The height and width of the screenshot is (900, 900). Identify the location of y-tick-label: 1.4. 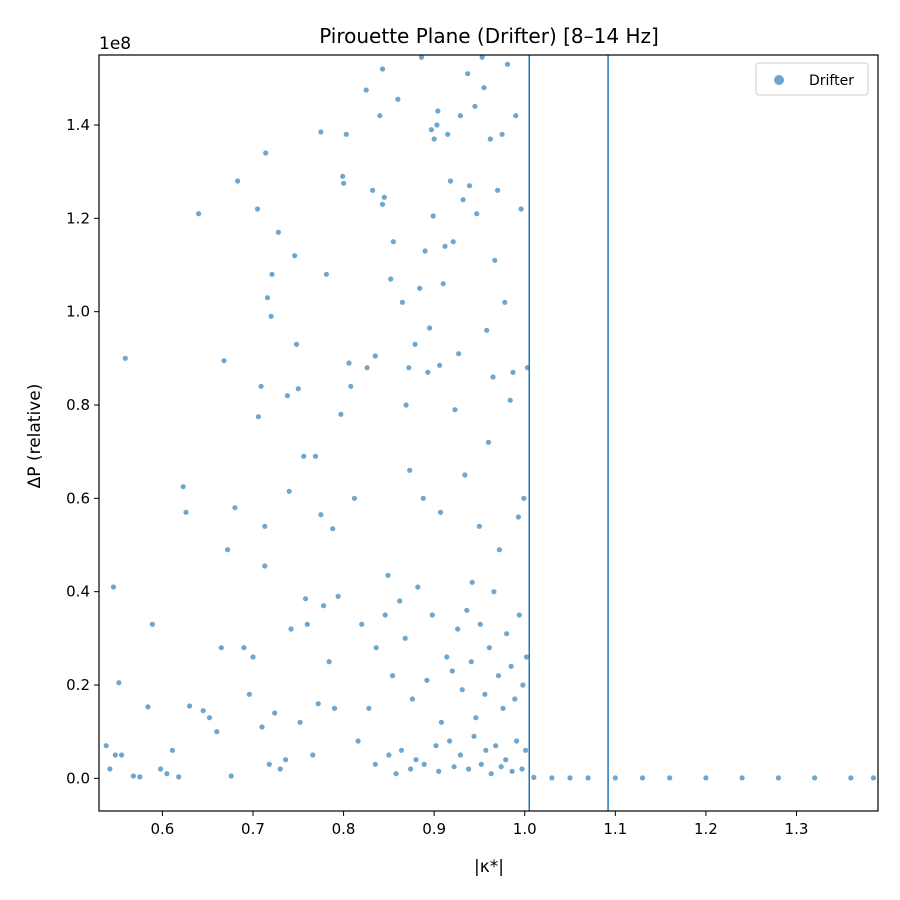
(78, 125).